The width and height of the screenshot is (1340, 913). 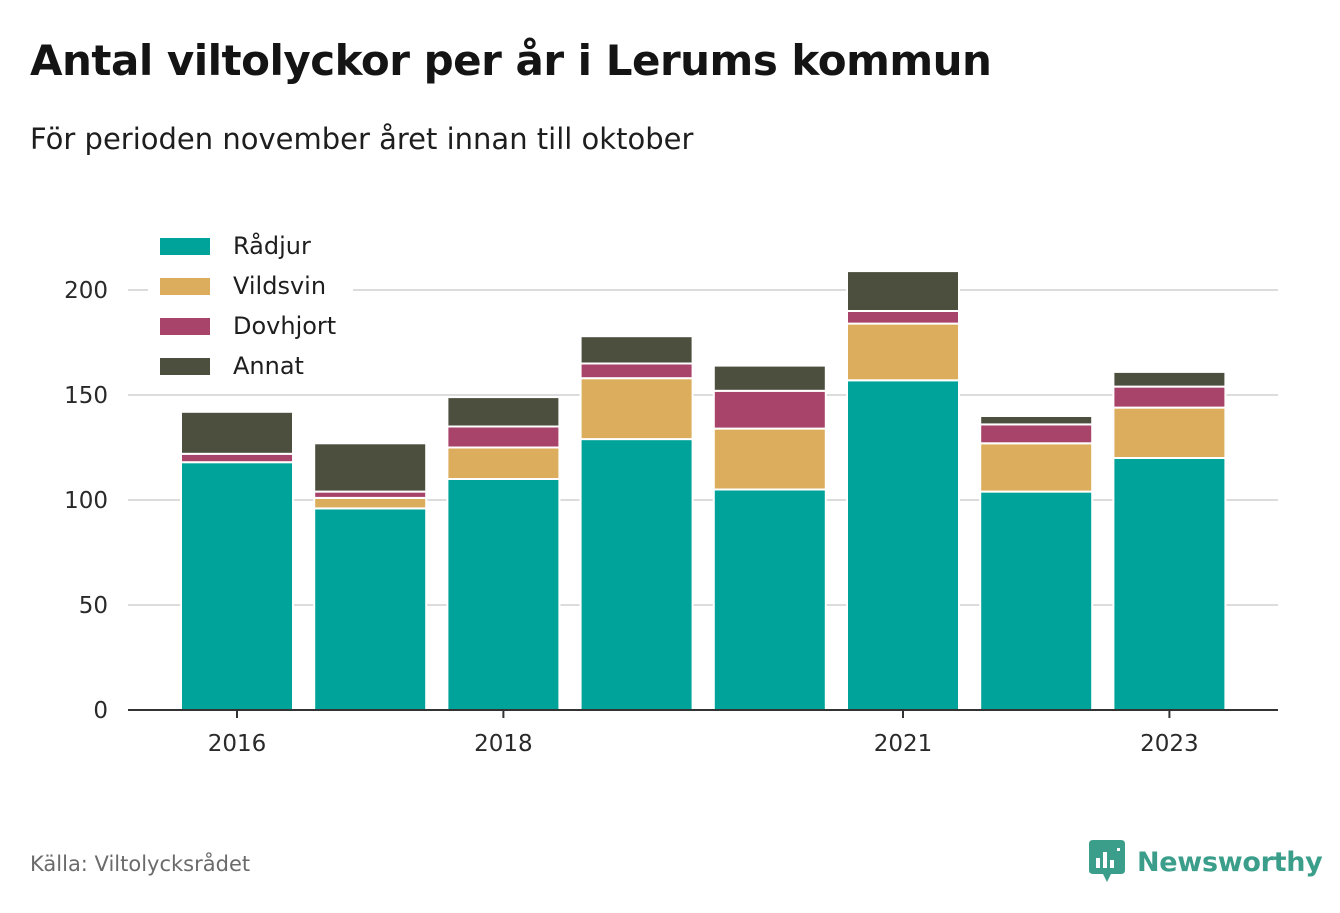 What do you see at coordinates (250, 310) in the screenshot?
I see `legend: Rådjur Vildsvin Dovhjort Annat` at bounding box center [250, 310].